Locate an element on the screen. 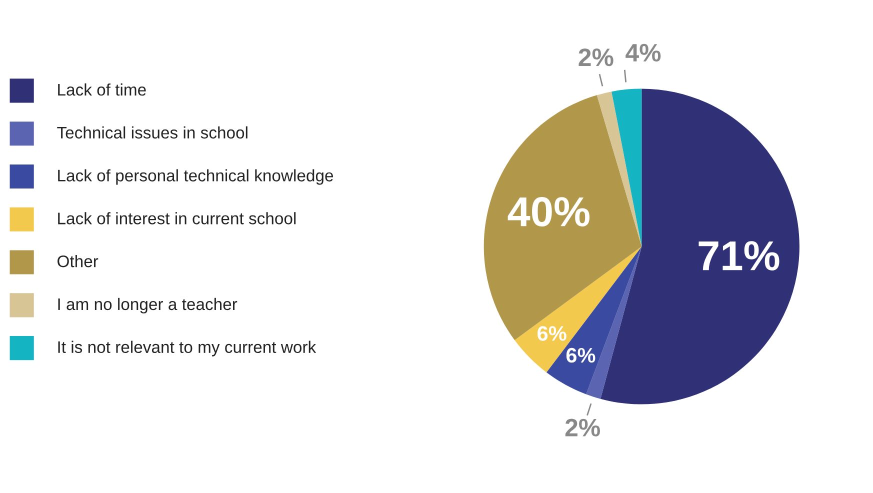 This screenshot has width=873, height=493. legend-label: Lack of personal technical knowledge is located at coordinates (196, 177).